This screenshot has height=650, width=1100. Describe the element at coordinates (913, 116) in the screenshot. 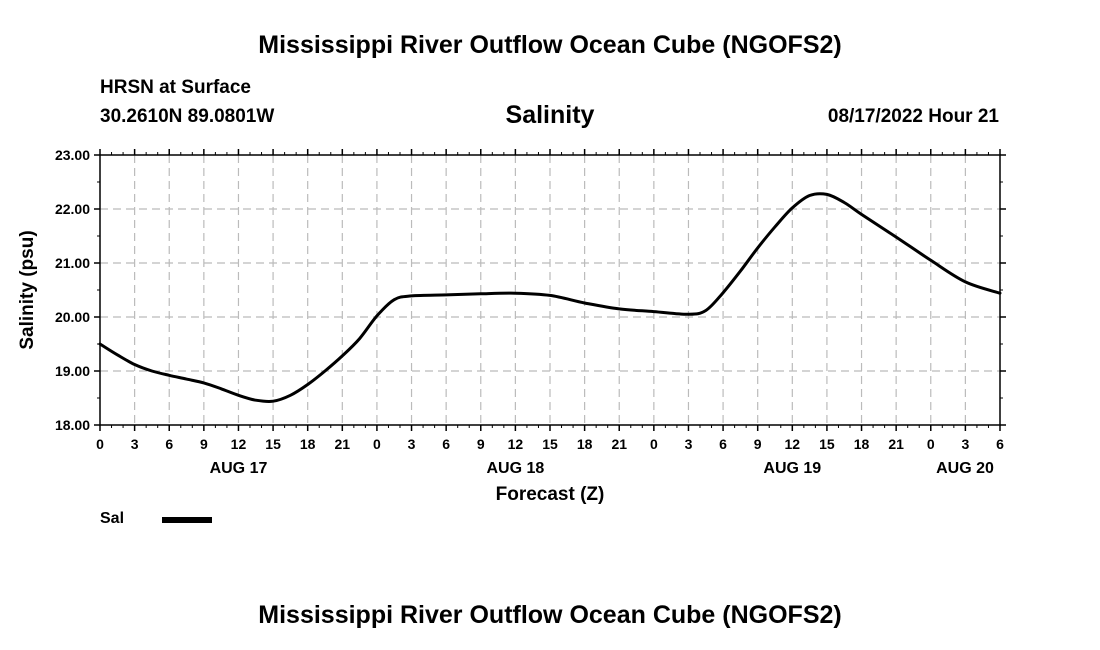

I see `forecast-datetime: 08/17/2022 Hour 21` at that location.